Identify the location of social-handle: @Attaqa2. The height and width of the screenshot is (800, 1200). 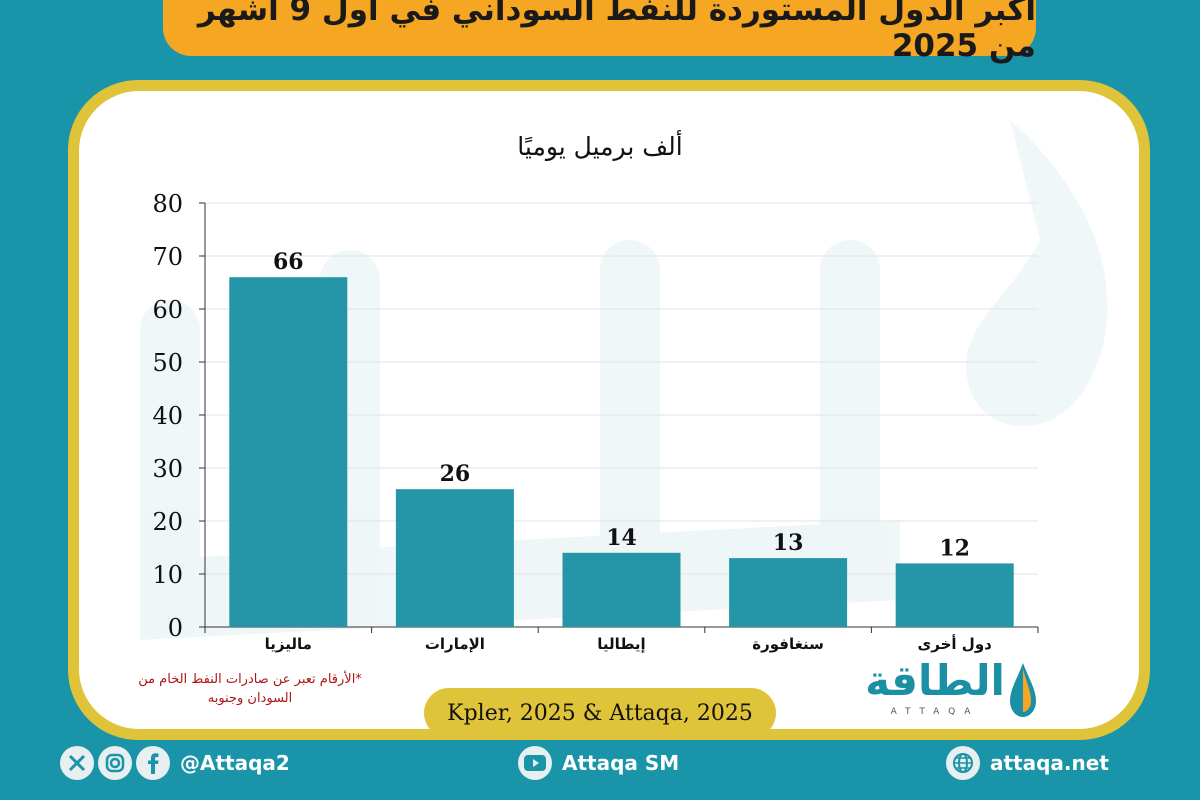
(235, 763).